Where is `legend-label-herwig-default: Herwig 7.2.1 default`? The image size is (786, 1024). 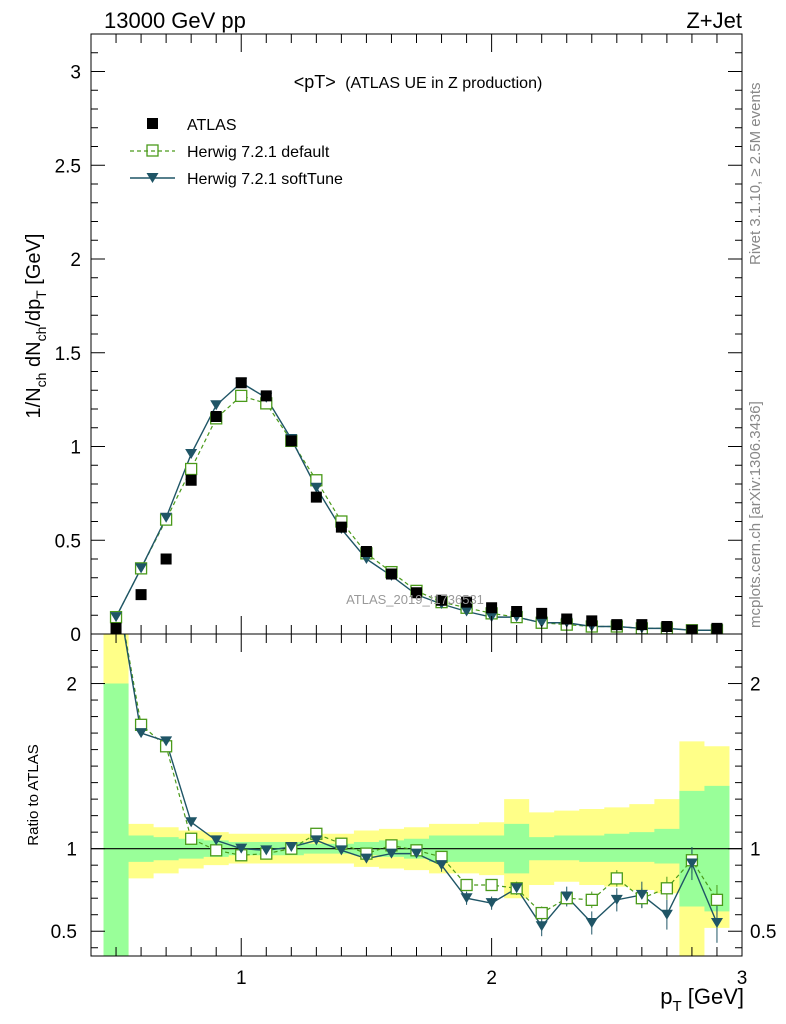 legend-label-herwig-default: Herwig 7.2.1 default is located at coordinates (258, 152).